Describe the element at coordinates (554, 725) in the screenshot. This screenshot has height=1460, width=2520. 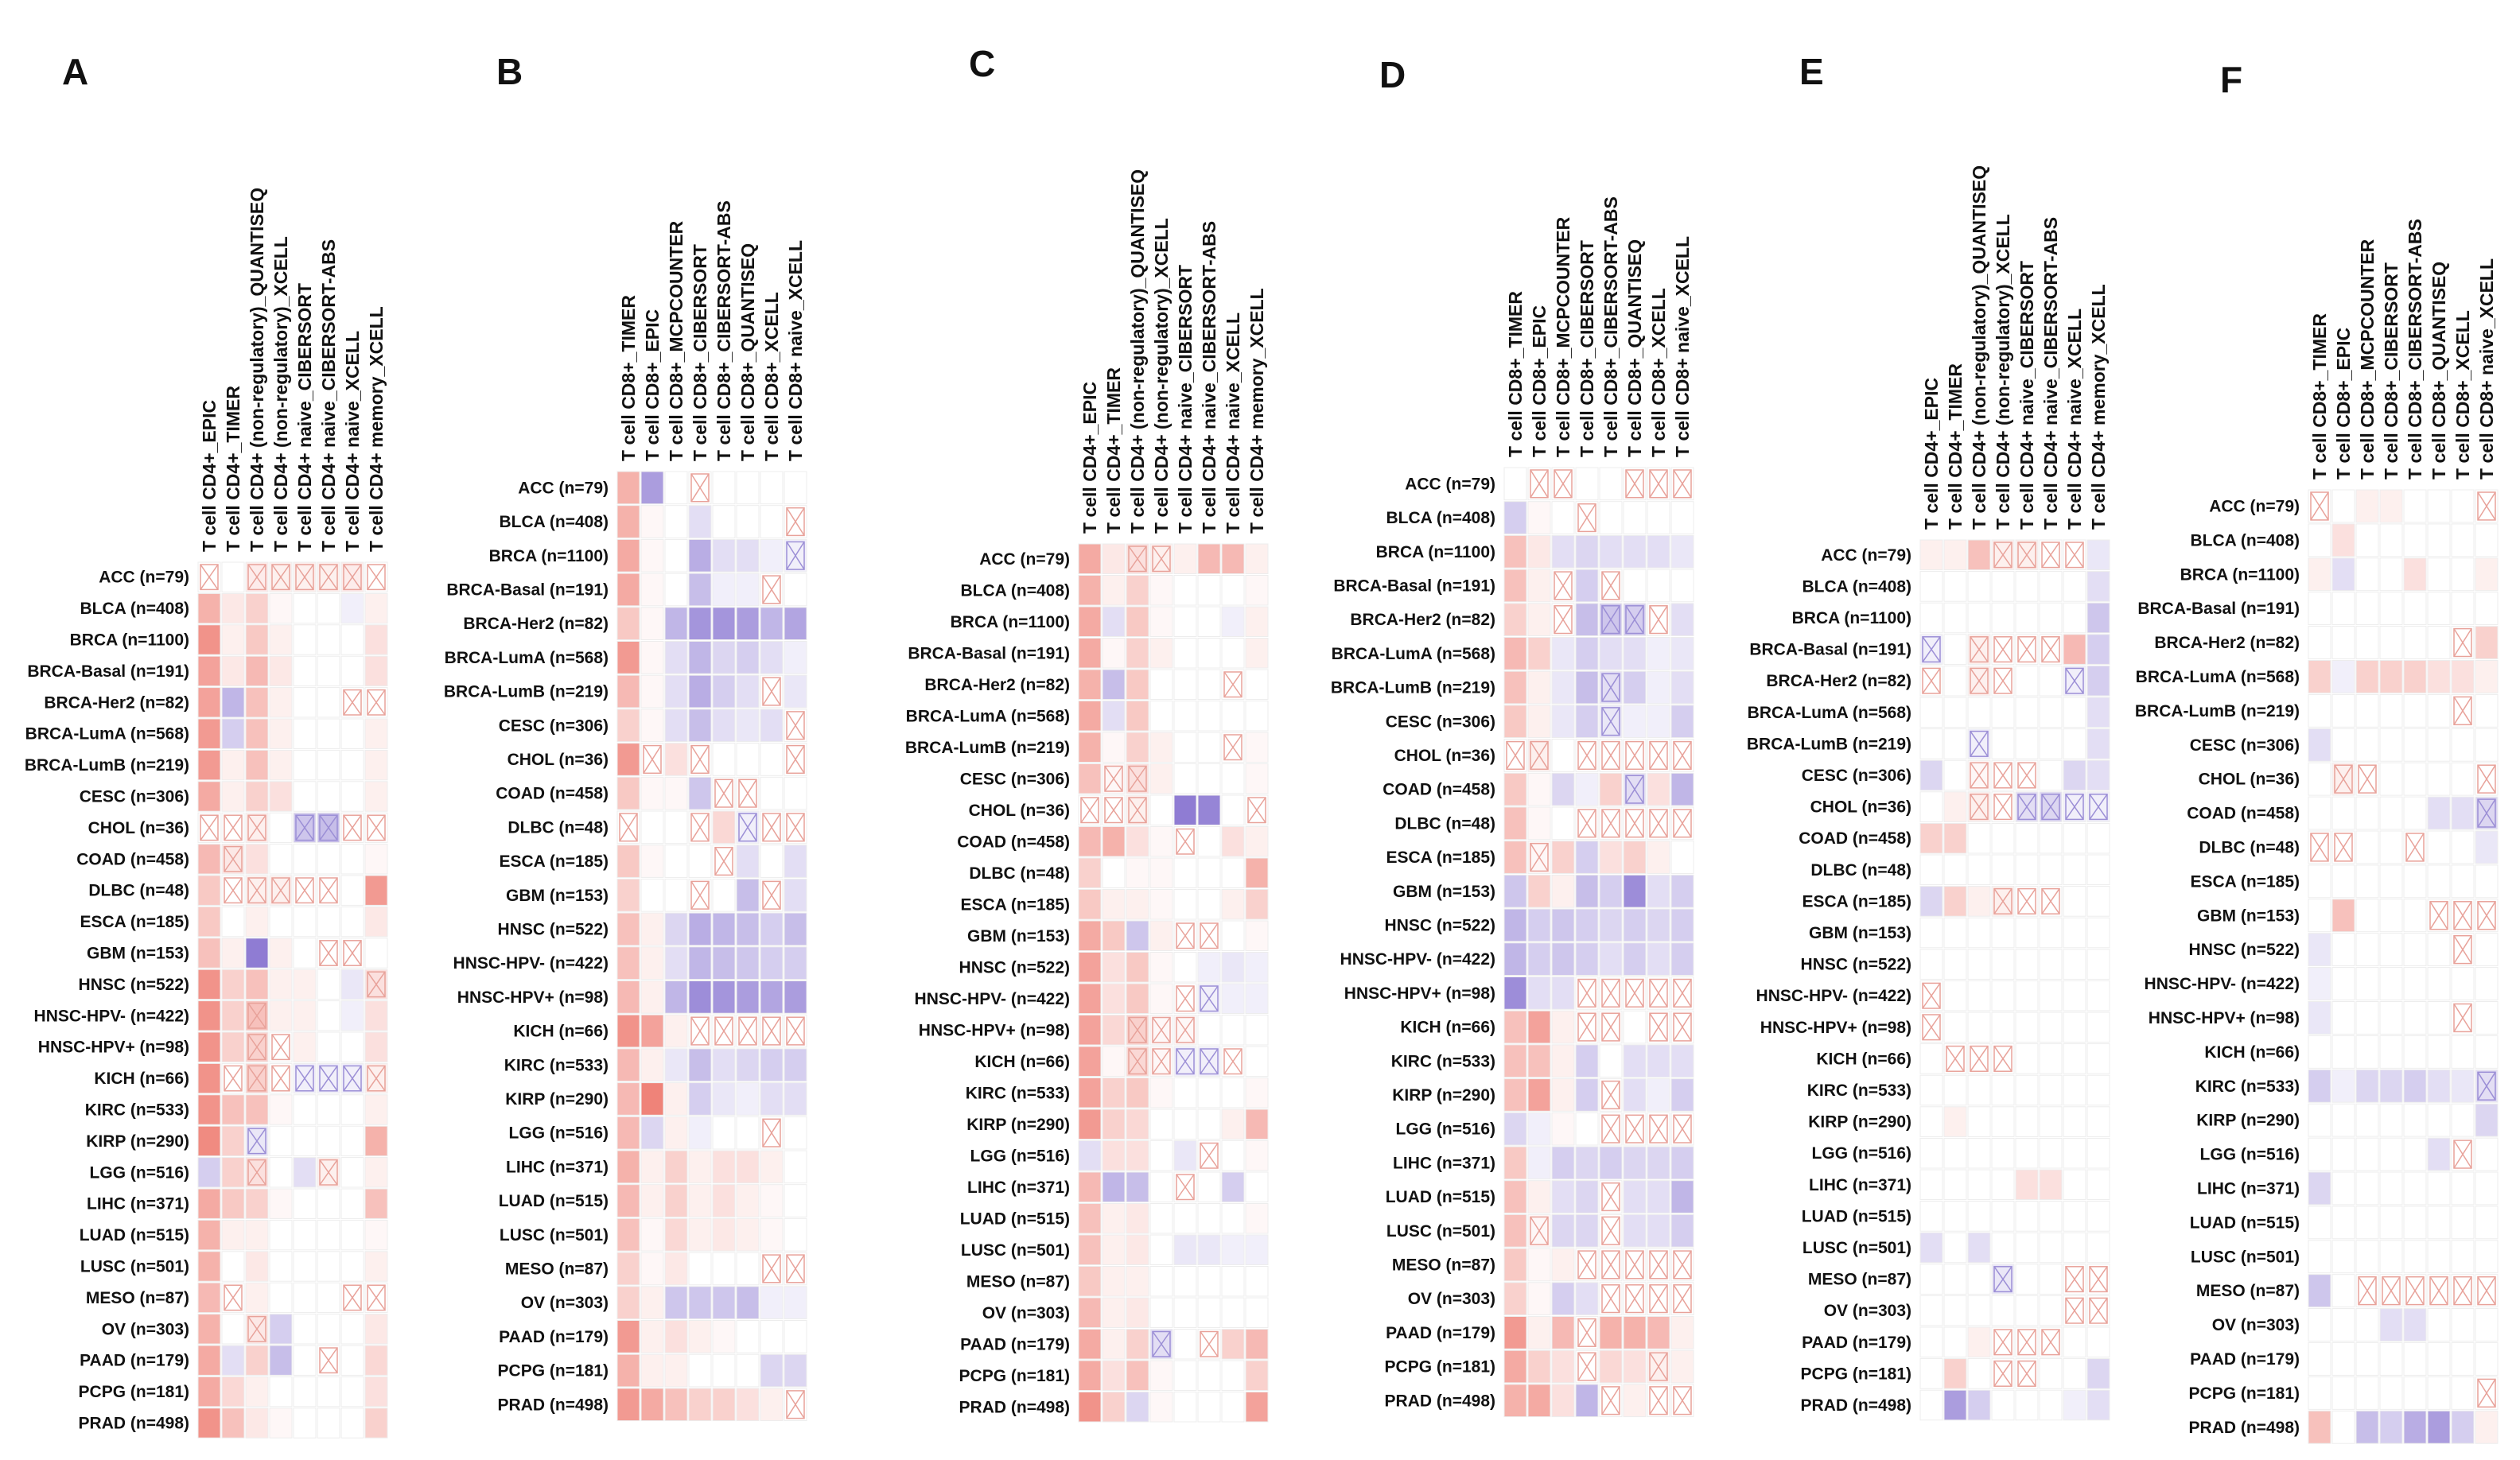
I see `row-label: CESC (n=306)` at that location.